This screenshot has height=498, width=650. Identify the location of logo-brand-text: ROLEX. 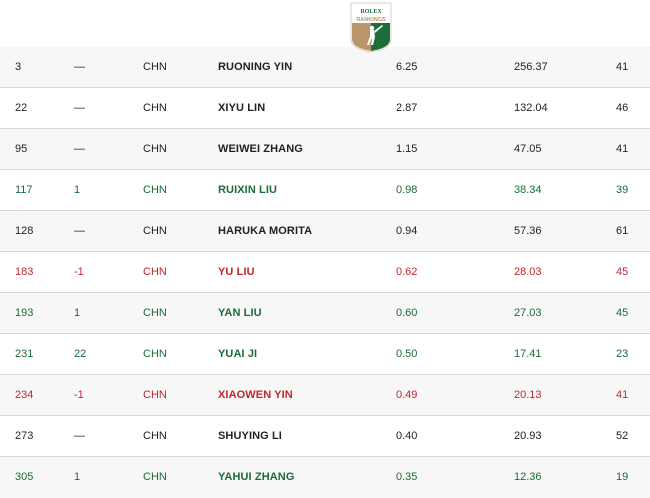
(371, 12).